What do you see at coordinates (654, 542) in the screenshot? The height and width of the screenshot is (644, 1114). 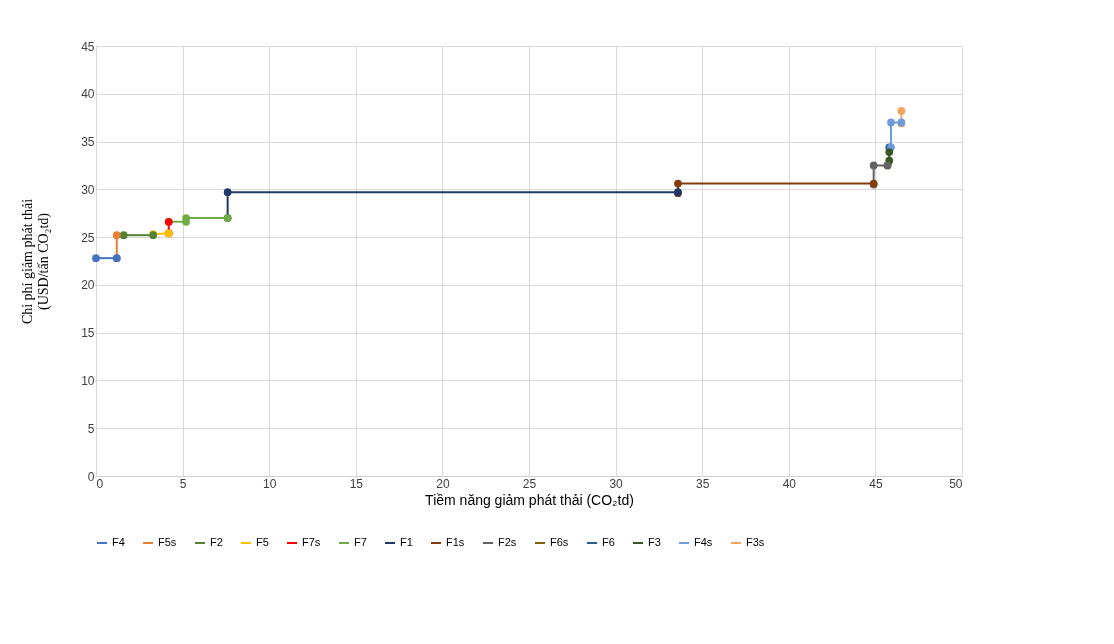 I see `legend-label: F3` at bounding box center [654, 542].